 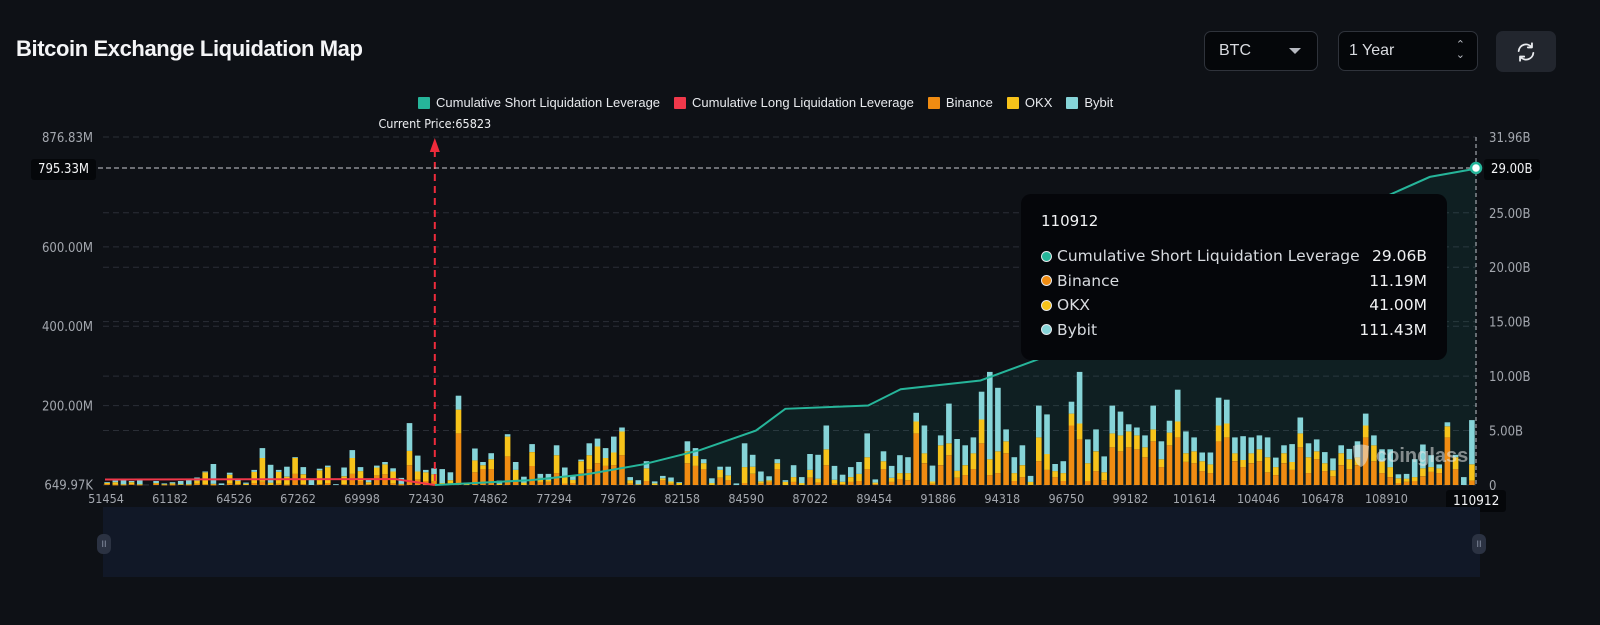 What do you see at coordinates (170, 498) in the screenshot?
I see `x-tick-label: 61182` at bounding box center [170, 498].